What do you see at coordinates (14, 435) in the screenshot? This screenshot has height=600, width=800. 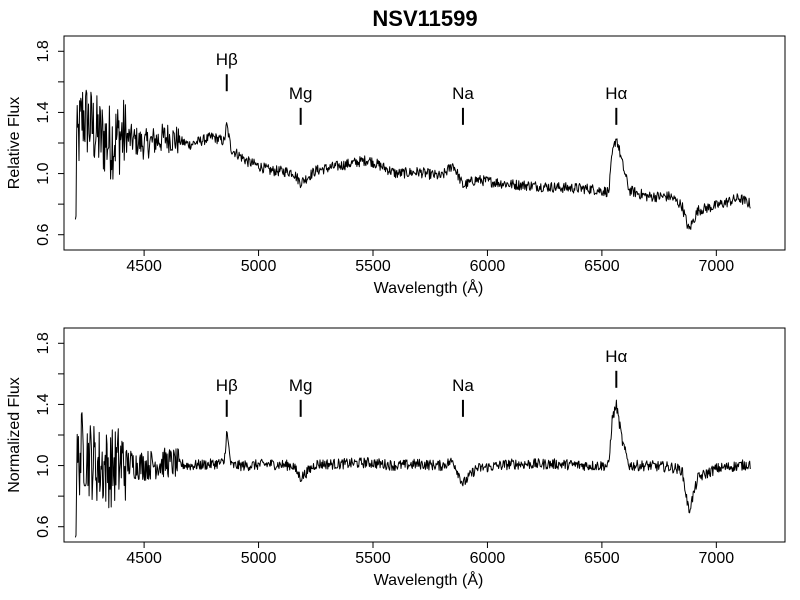 I see `y-axis-label: Normalized Flux` at bounding box center [14, 435].